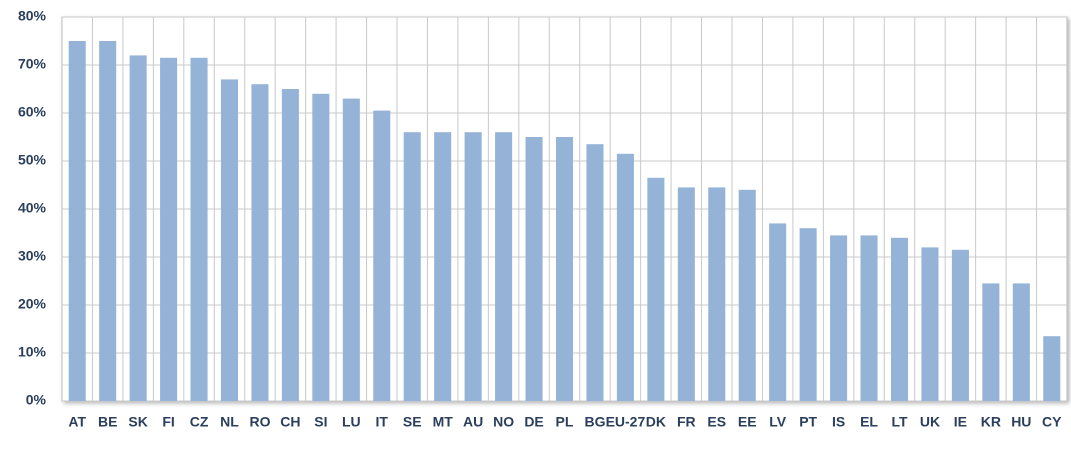  I want to click on x-tick-label: FR, so click(686, 422).